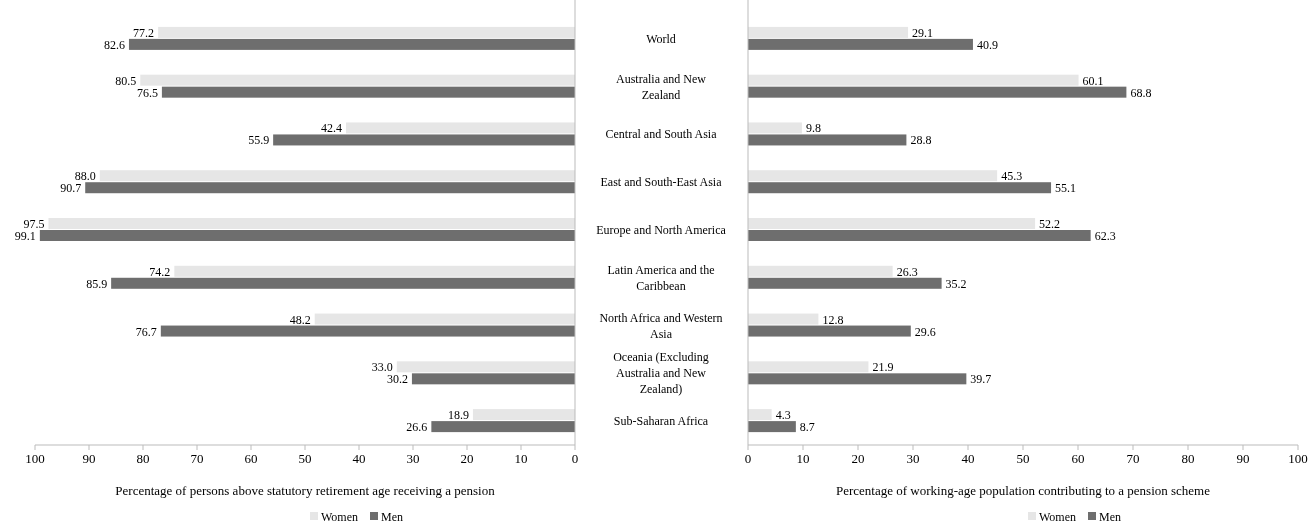 This screenshot has width=1312, height=524. Describe the element at coordinates (1023, 490) in the screenshot. I see `x-axis-title: Percentage of working-age population contributing to a pension scheme` at that location.